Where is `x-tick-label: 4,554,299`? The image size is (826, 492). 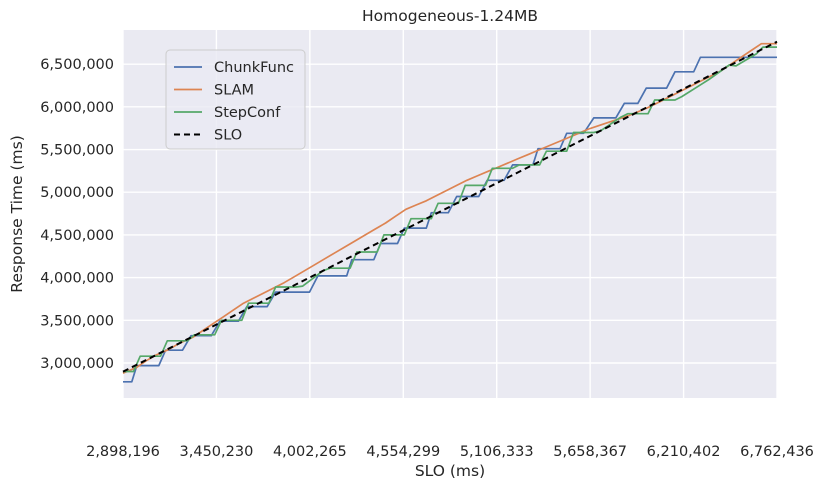
x-tick-label: 4,554,299 is located at coordinates (403, 452).